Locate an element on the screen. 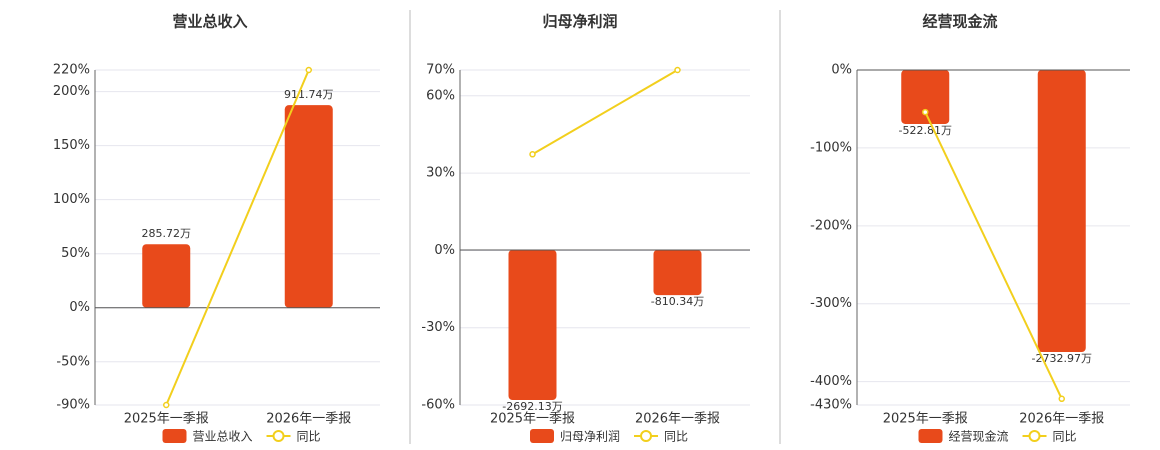  y-tick-label: 60% is located at coordinates (440, 95).